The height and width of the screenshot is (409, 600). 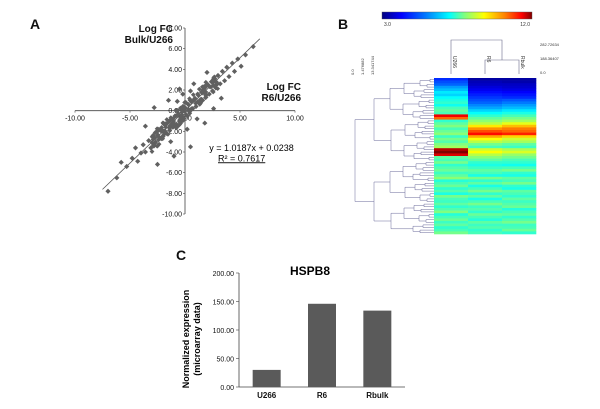 I want to click on y-axis-title-line2: (microarray data), so click(x=197, y=339).